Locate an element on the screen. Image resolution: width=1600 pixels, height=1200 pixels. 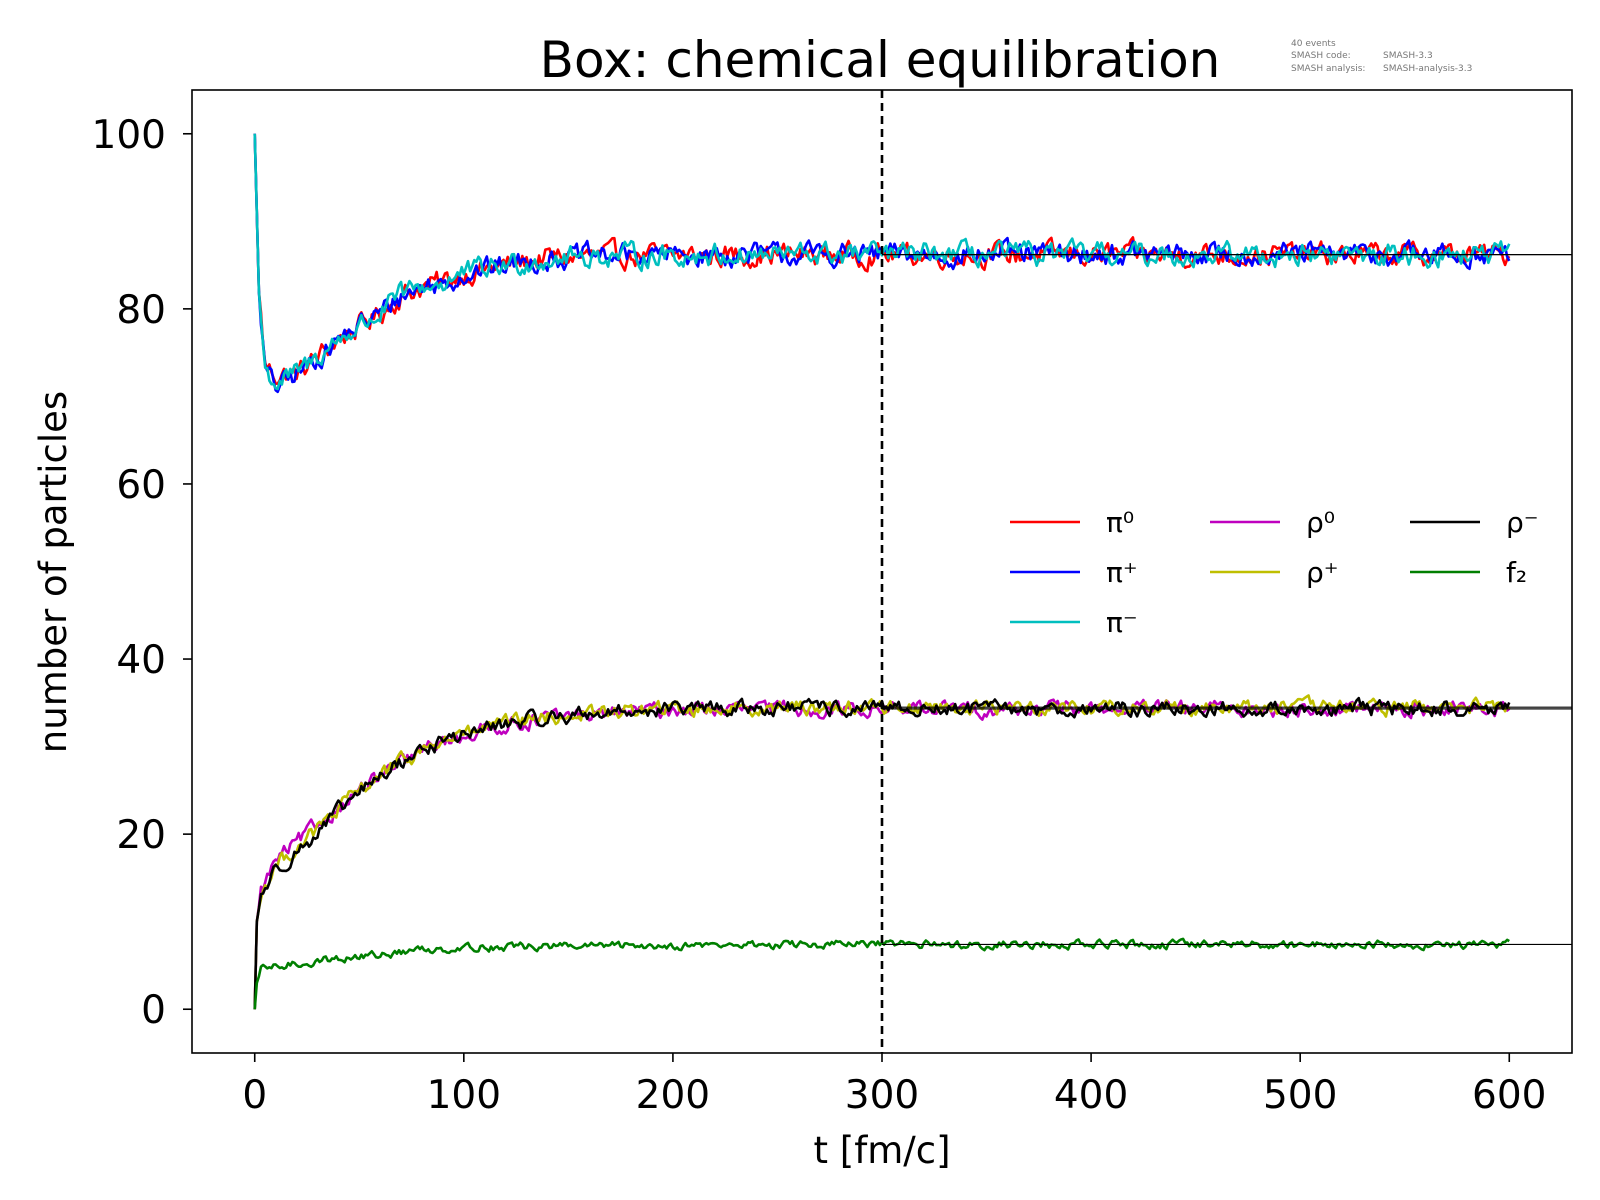
run-info-code-value: SMASH-3.3 is located at coordinates (1408, 56).